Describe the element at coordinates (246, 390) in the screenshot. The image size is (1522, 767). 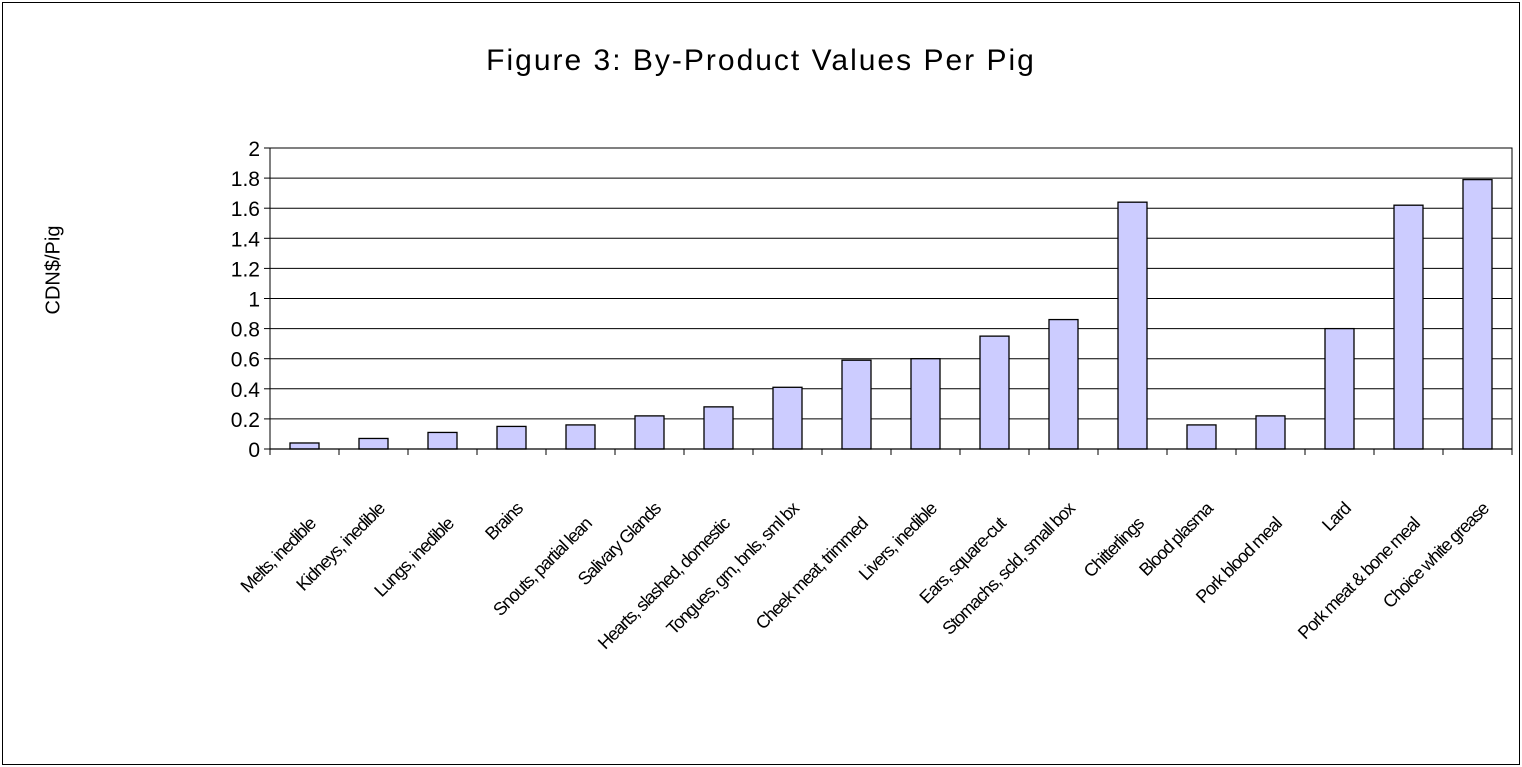
I see `y-tick-label: 0.4` at that location.